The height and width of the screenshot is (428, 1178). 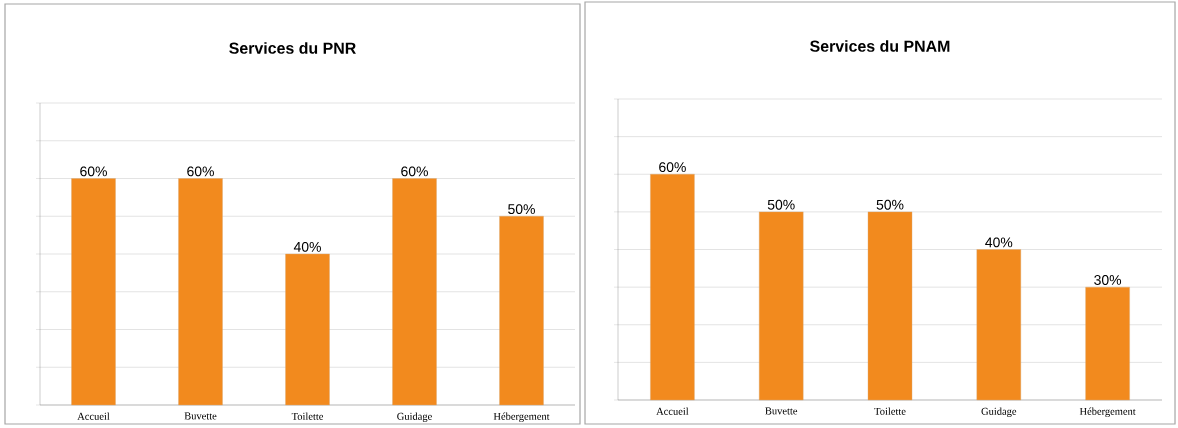 What do you see at coordinates (292, 48) in the screenshot?
I see `chart-title: Services du PNR` at bounding box center [292, 48].